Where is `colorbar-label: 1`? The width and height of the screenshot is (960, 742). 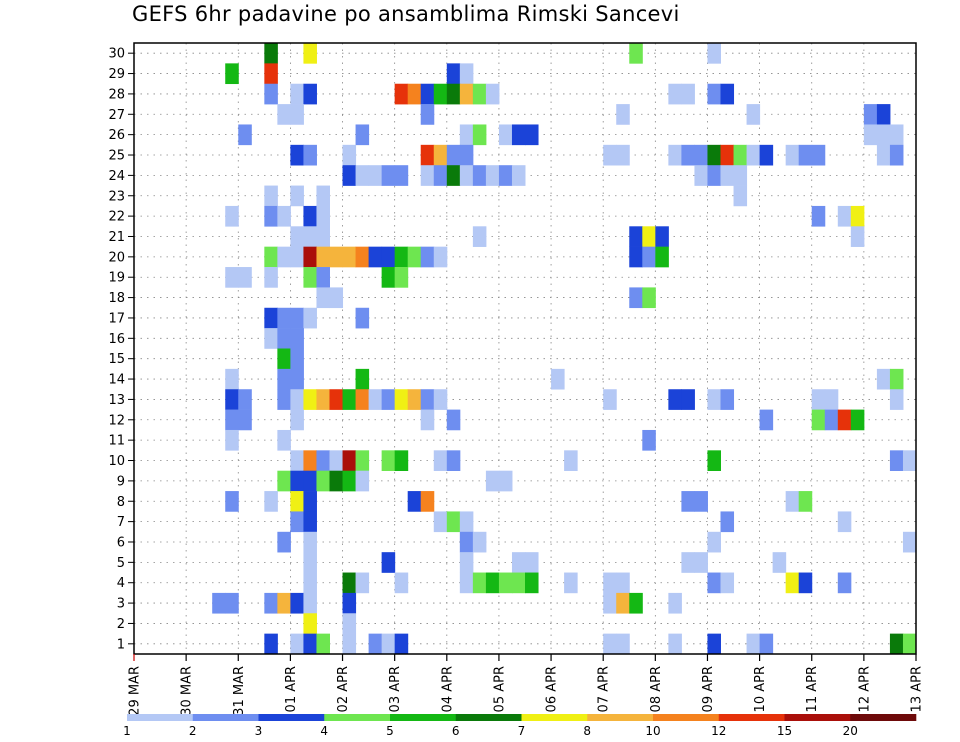 colorbar-label: 1 is located at coordinates (127, 731).